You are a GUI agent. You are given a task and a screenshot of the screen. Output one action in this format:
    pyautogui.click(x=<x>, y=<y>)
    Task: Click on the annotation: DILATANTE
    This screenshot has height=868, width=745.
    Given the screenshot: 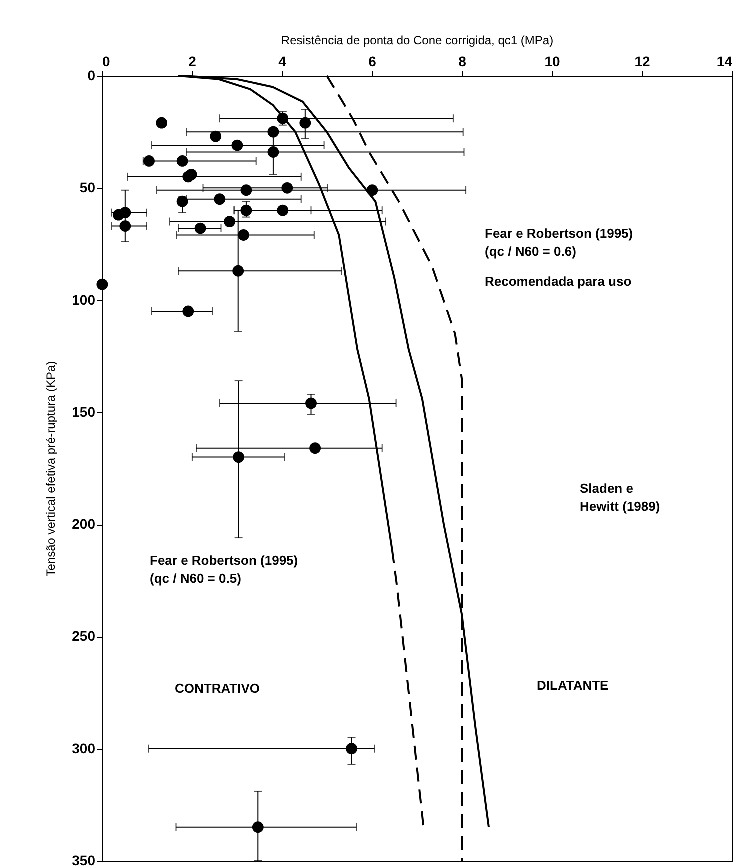 What is the action you would take?
    pyautogui.click(x=573, y=685)
    